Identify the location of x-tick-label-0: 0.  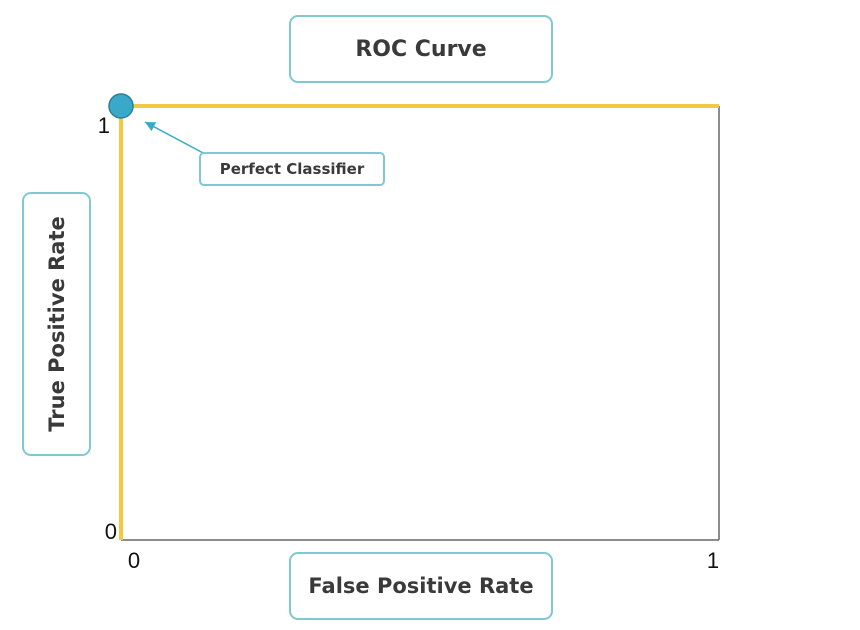
(134, 560).